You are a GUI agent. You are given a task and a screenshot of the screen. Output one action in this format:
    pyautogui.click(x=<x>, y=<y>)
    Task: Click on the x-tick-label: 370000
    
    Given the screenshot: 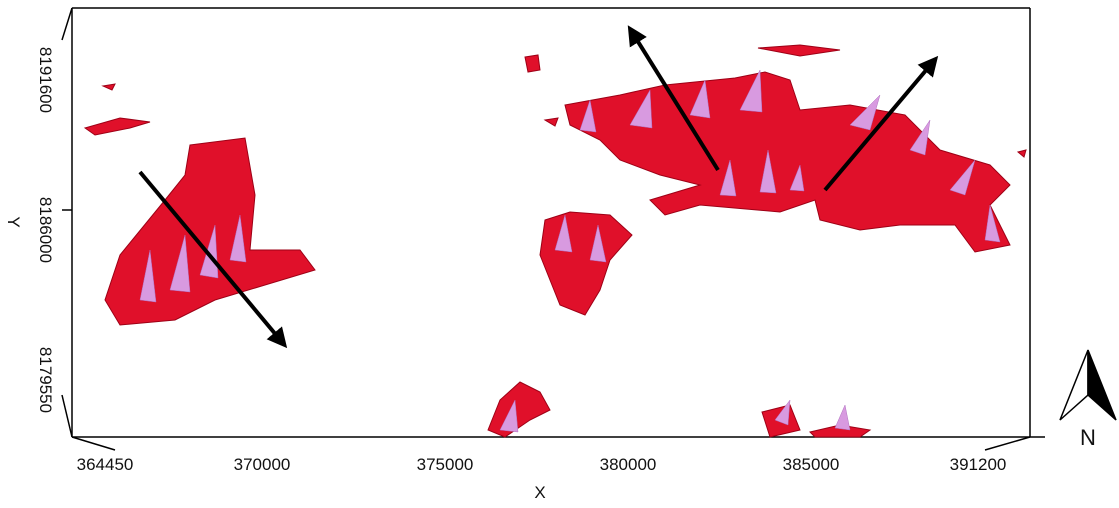 What is the action you would take?
    pyautogui.click(x=262, y=464)
    